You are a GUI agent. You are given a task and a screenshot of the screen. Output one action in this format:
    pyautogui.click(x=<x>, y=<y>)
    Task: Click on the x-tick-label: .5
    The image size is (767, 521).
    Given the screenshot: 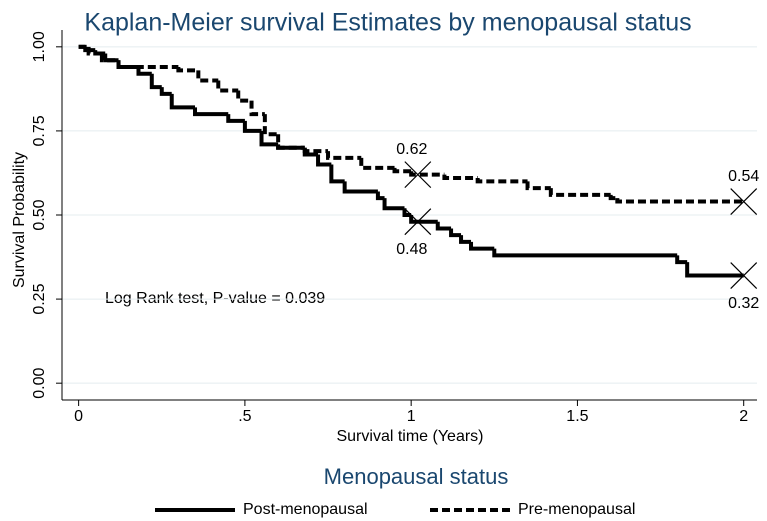 What is the action you would take?
    pyautogui.click(x=244, y=416)
    